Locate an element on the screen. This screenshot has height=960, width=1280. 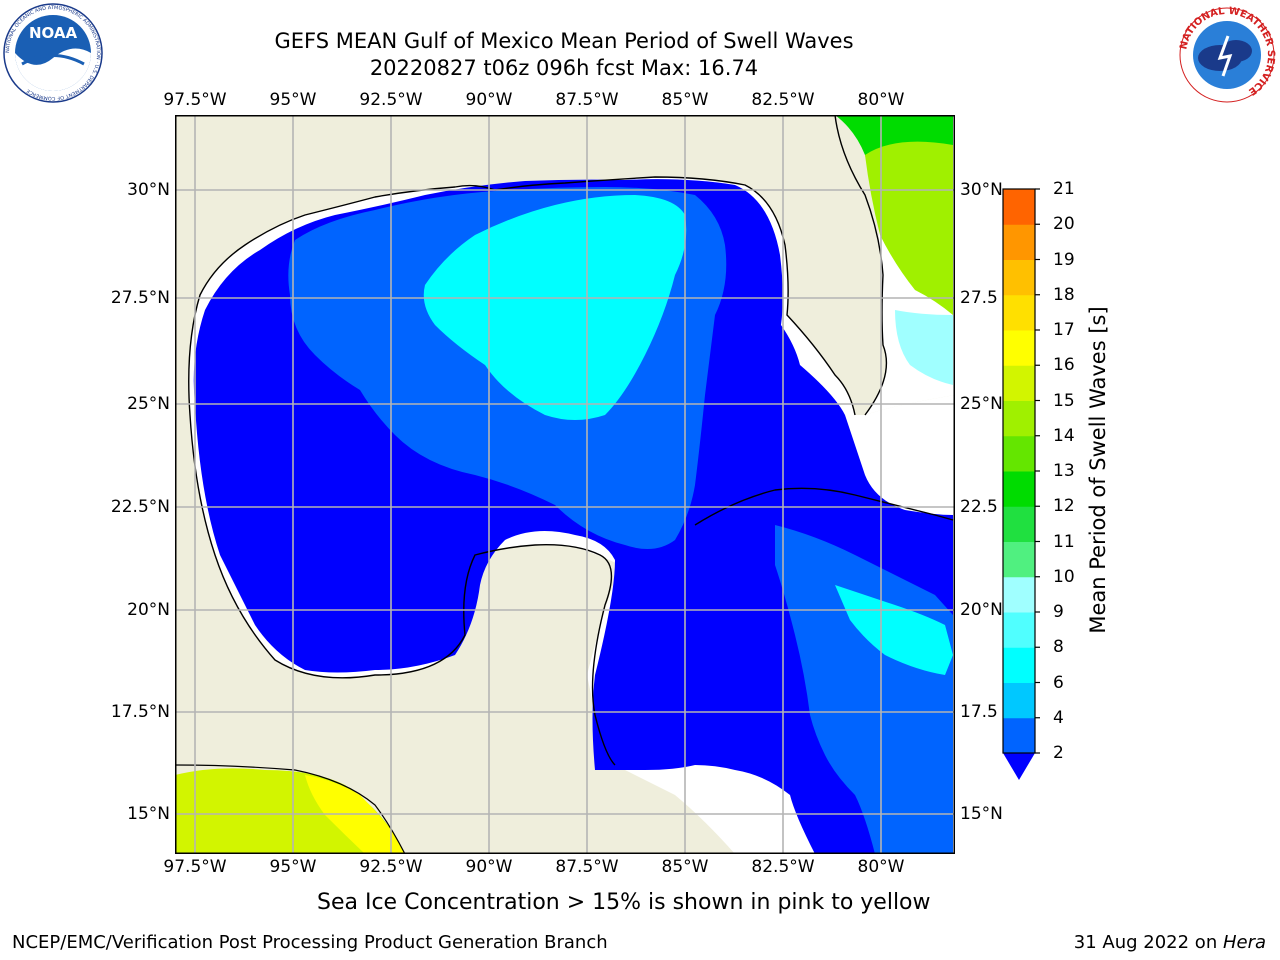
lon-label-bottom: 90°W is located at coordinates (489, 867).